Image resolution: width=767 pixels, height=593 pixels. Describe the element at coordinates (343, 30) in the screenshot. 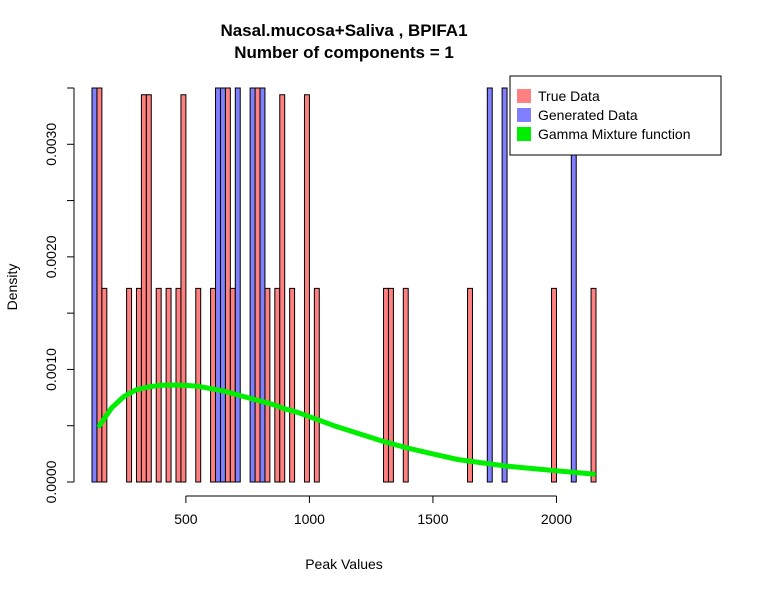

I see `chart-title: Nasal.mucosa+Saliva , BPIFA1` at that location.